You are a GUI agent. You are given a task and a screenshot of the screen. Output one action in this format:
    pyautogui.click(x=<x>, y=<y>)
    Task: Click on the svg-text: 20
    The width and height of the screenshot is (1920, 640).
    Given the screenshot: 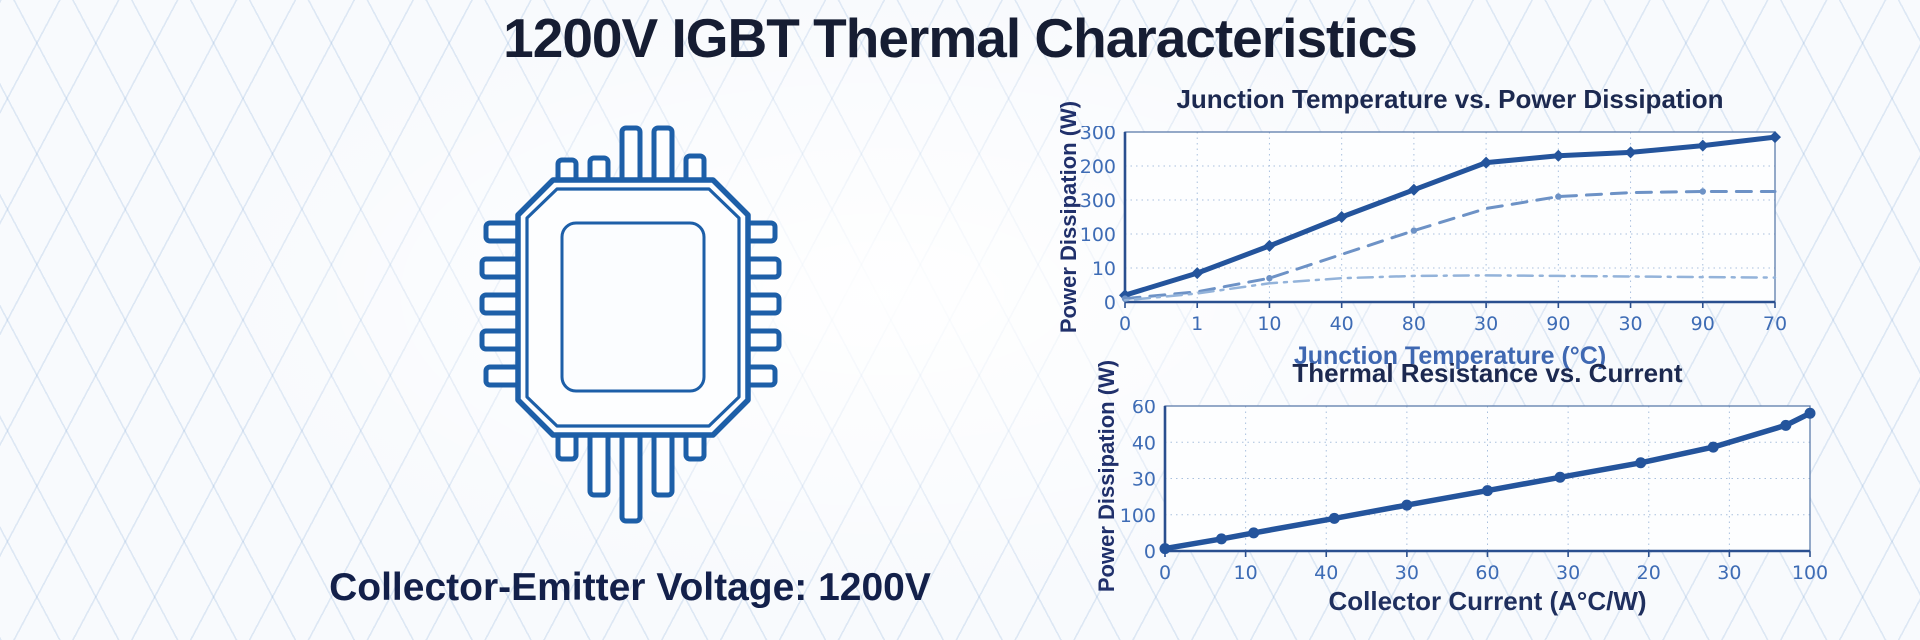 What is the action you would take?
    pyautogui.click(x=1649, y=573)
    